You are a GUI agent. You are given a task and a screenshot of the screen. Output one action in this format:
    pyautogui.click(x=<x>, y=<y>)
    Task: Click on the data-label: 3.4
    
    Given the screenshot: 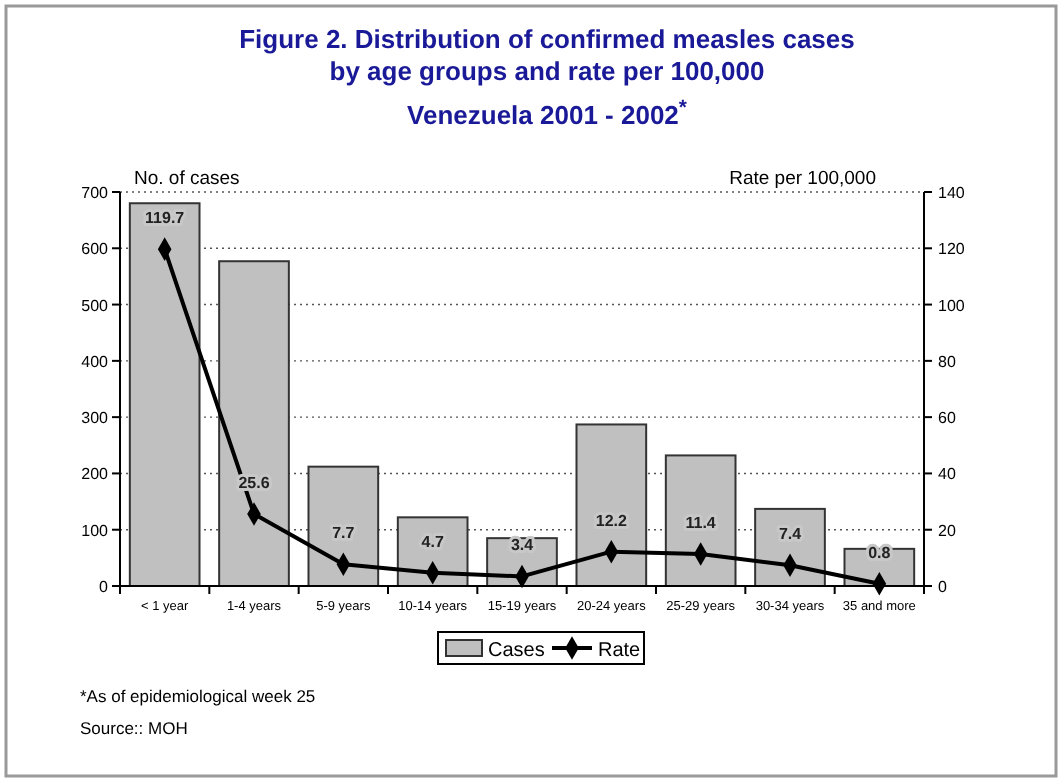 What is the action you would take?
    pyautogui.click(x=522, y=545)
    